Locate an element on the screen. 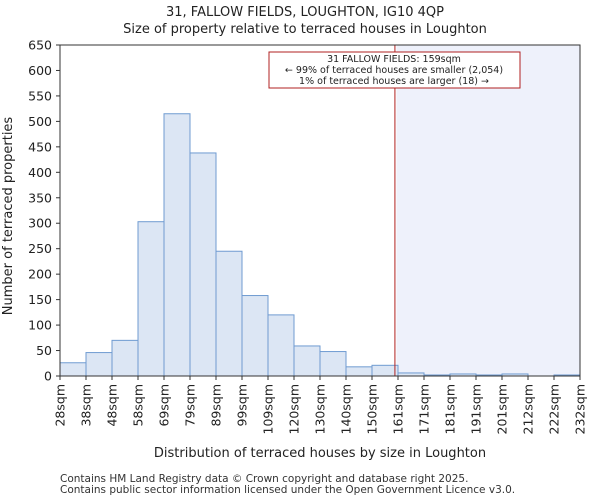 The image size is (600, 500). bar-109sqm is located at coordinates (281, 345).